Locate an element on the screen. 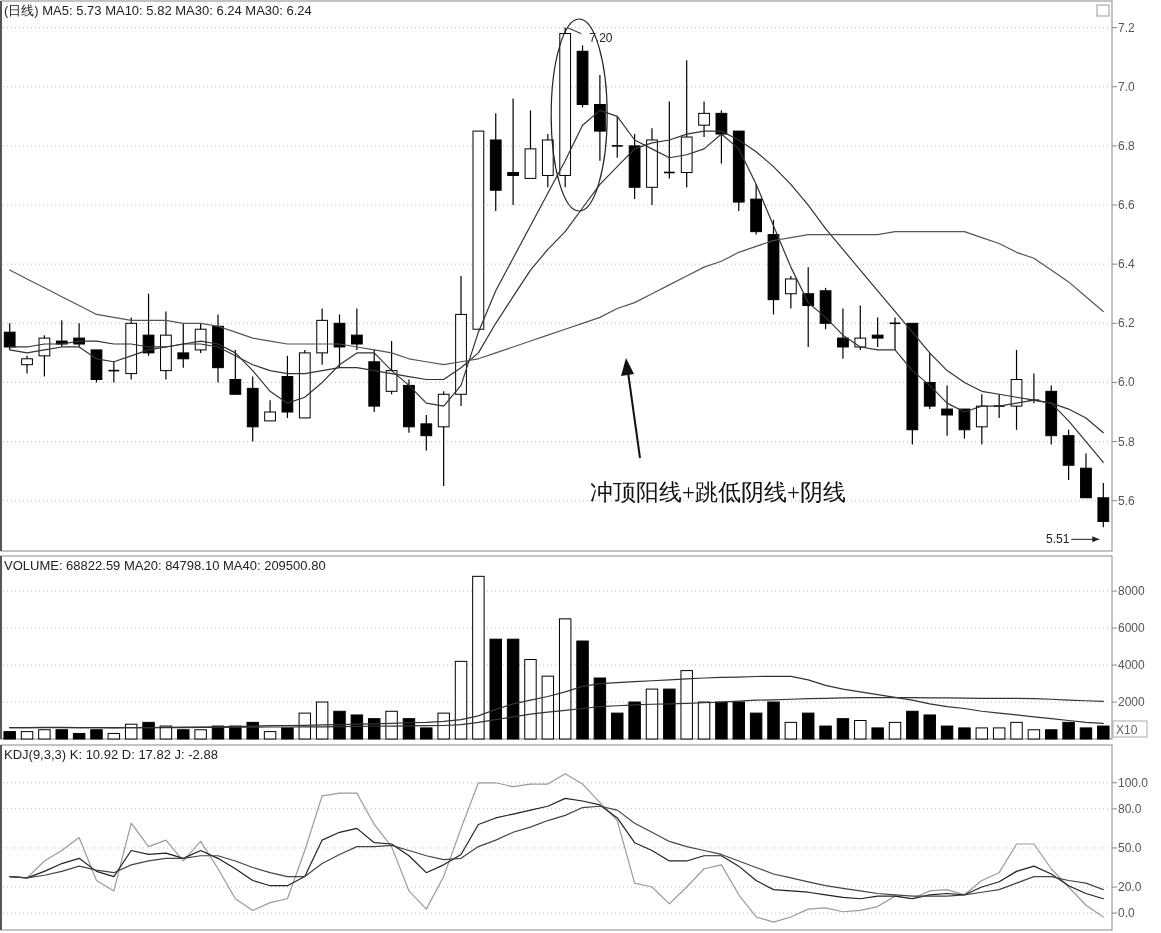  chart-title: (日线) MA5: 5.73 MA10: 5.82 MA30: 6.24 MA30: 6.24 is located at coordinates (158, 10).